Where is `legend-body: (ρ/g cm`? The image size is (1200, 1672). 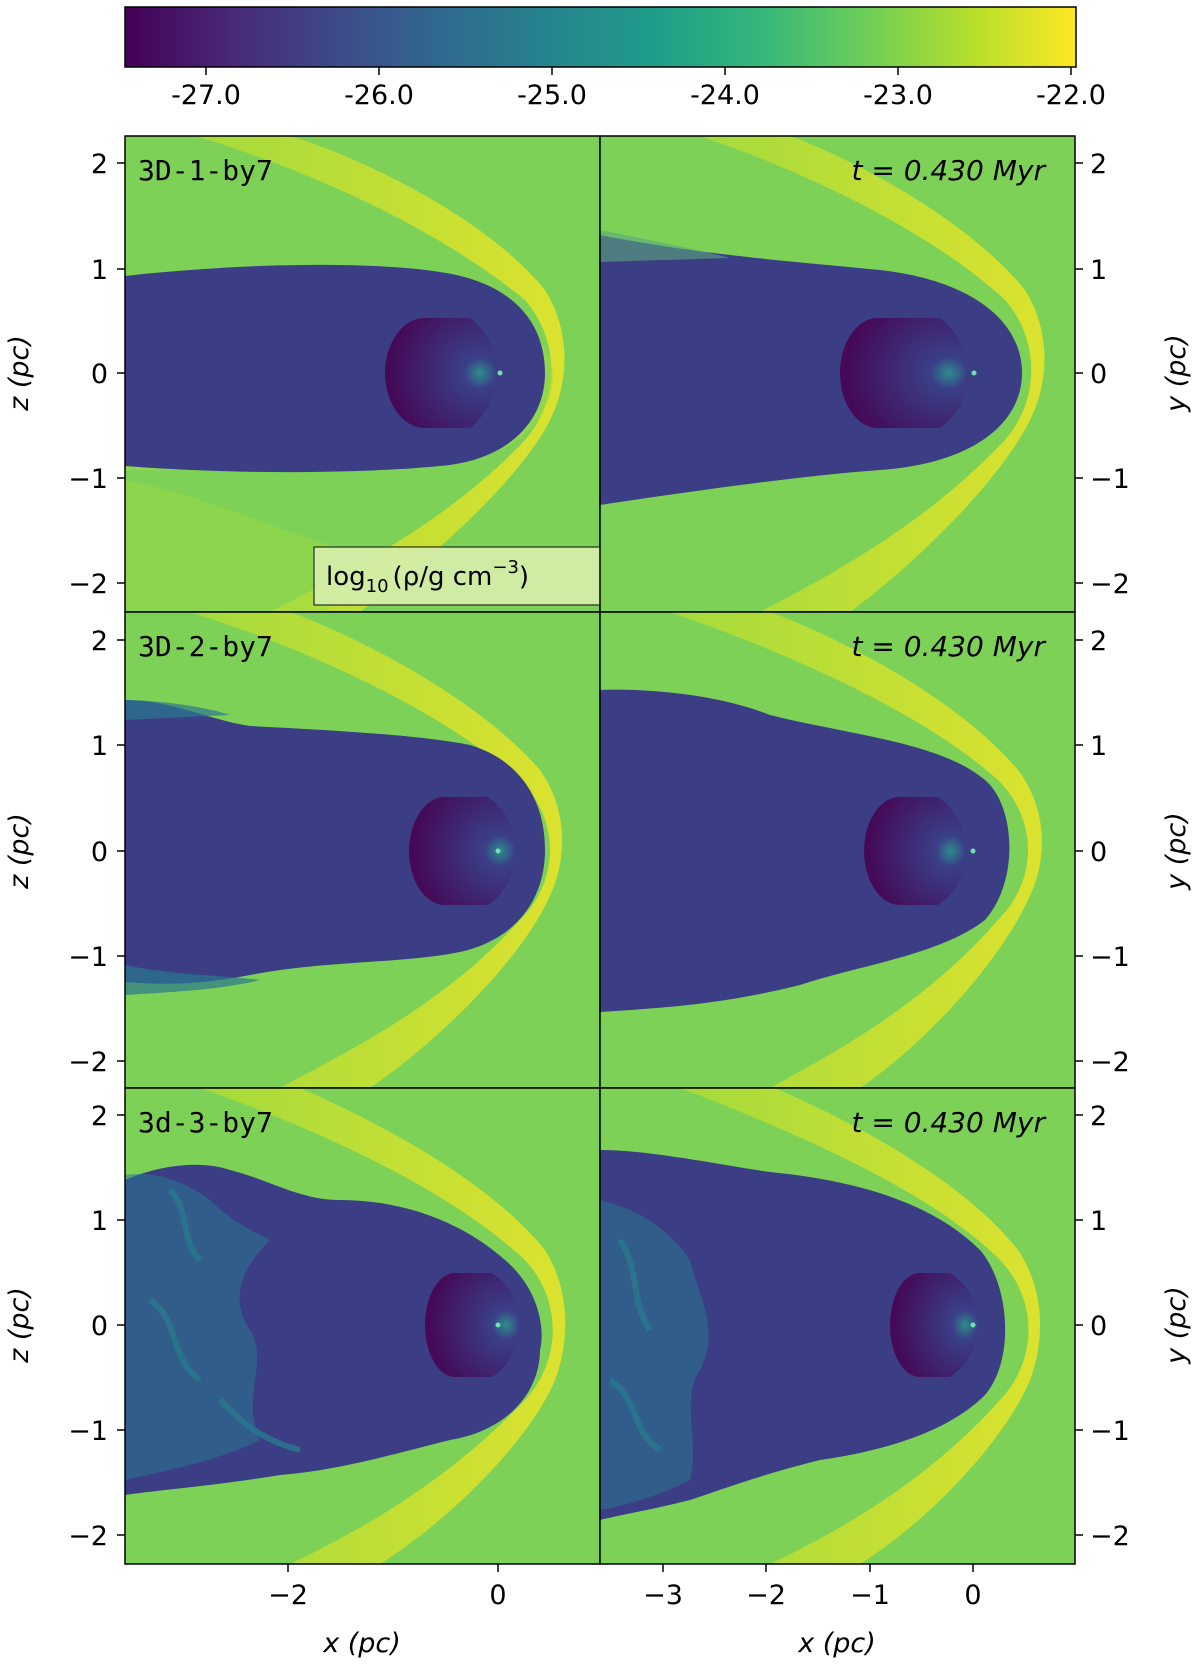 legend-body: (ρ/g cm is located at coordinates (443, 577).